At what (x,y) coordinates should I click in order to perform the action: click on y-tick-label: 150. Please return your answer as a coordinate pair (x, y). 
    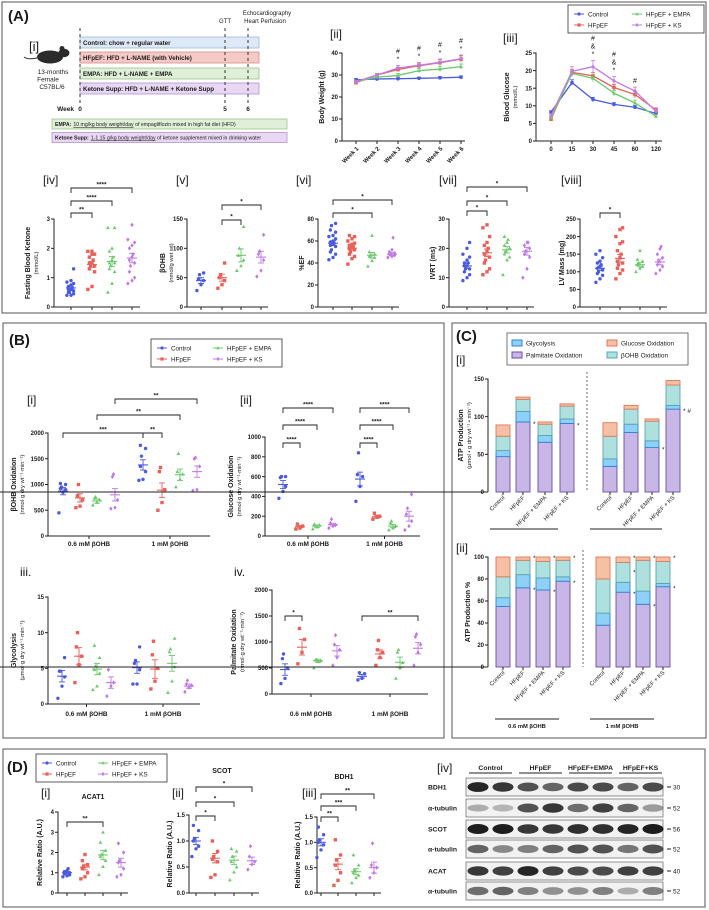
    Looking at the image, I should click on (178, 220).